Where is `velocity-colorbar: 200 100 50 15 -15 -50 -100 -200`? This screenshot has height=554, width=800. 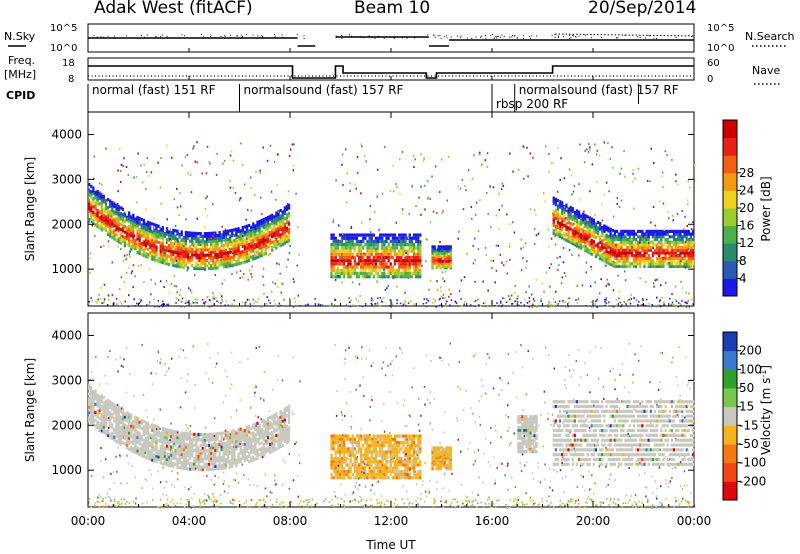
velocity-colorbar: 200 100 50 15 -15 -50 -100 -200 is located at coordinates (744, 416).